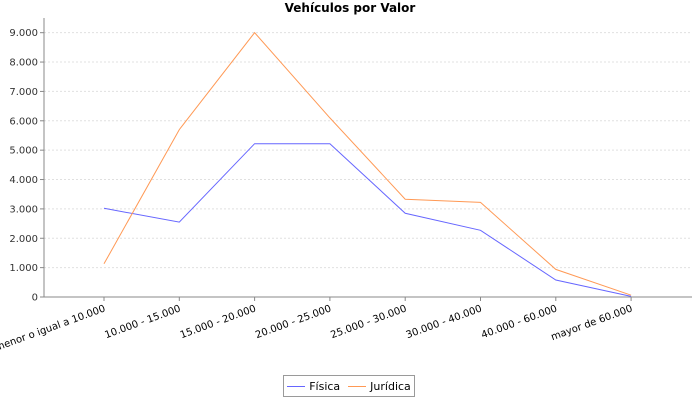  What do you see at coordinates (296, 386) in the screenshot?
I see `legend-swatch-fisica` at bounding box center [296, 386].